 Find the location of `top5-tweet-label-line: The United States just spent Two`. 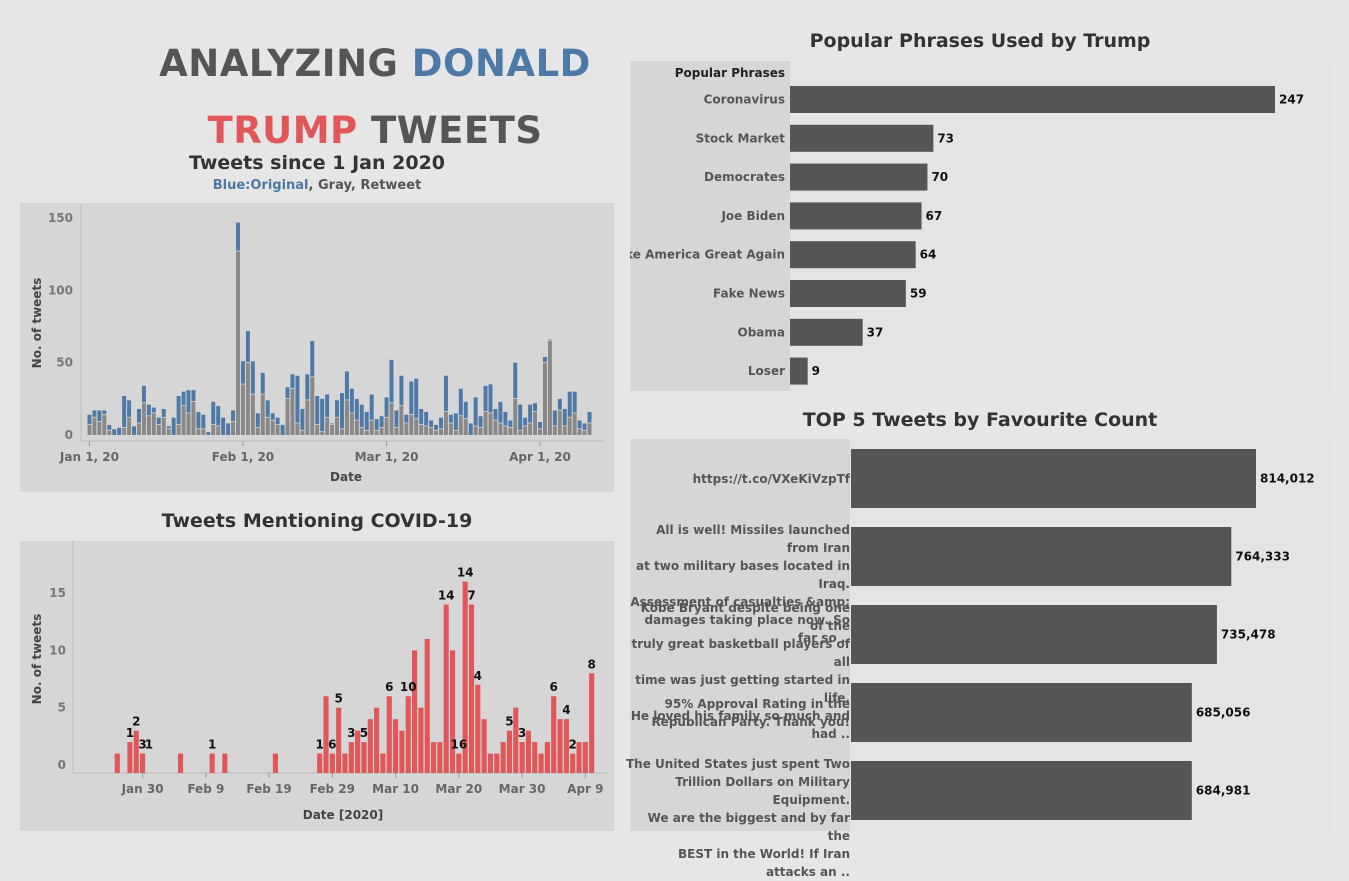

top5-tweet-label-line: The United States just spent Two is located at coordinates (738, 763).